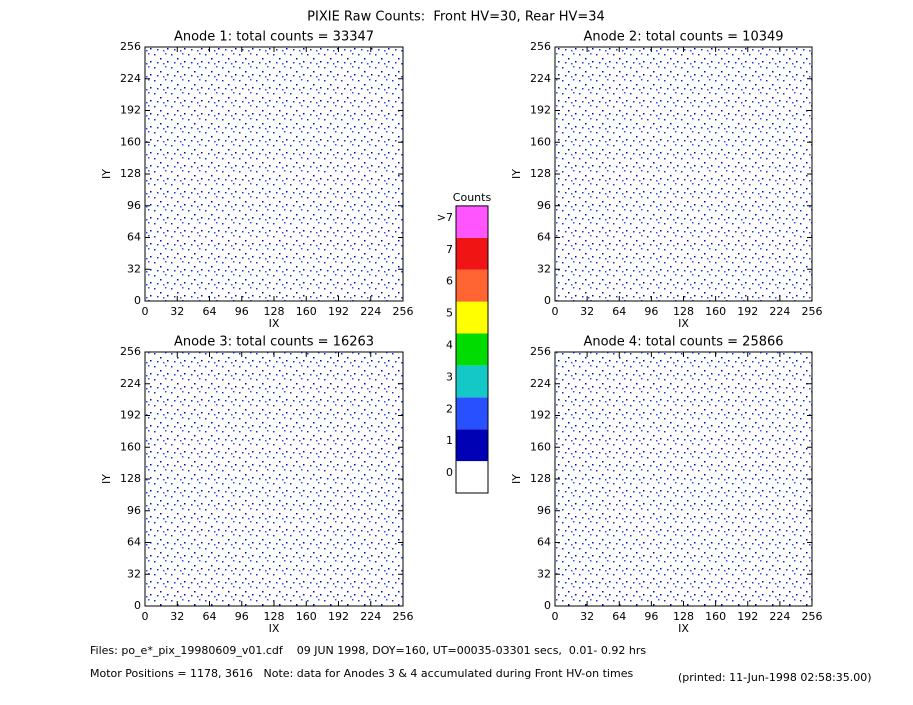 Image resolution: width=913 pixels, height=705 pixels. Describe the element at coordinates (775, 677) in the screenshot. I see `footer-printed: (printed: 11-Jun-1998 02:58:35.00)` at that location.